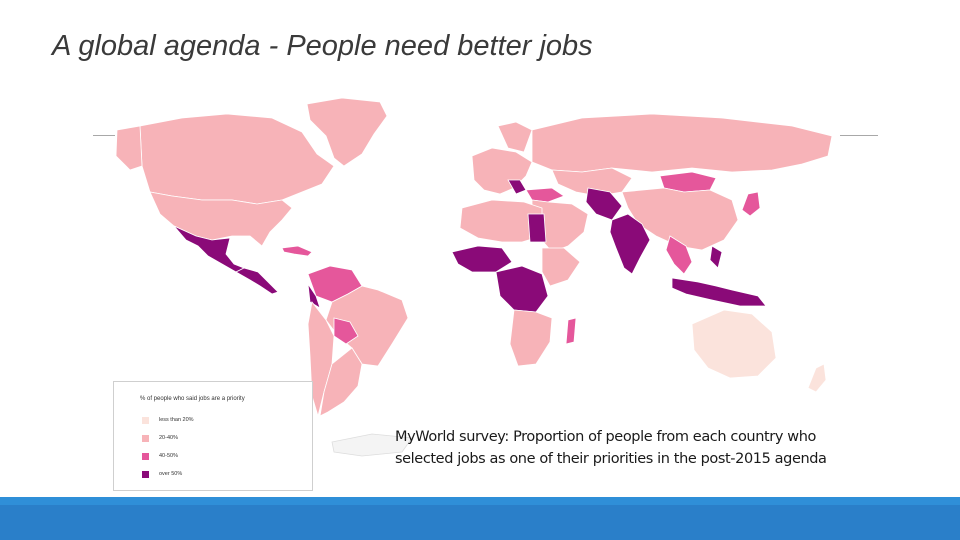 This screenshot has width=960, height=540. I want to click on region-bolivia, so click(346, 331).